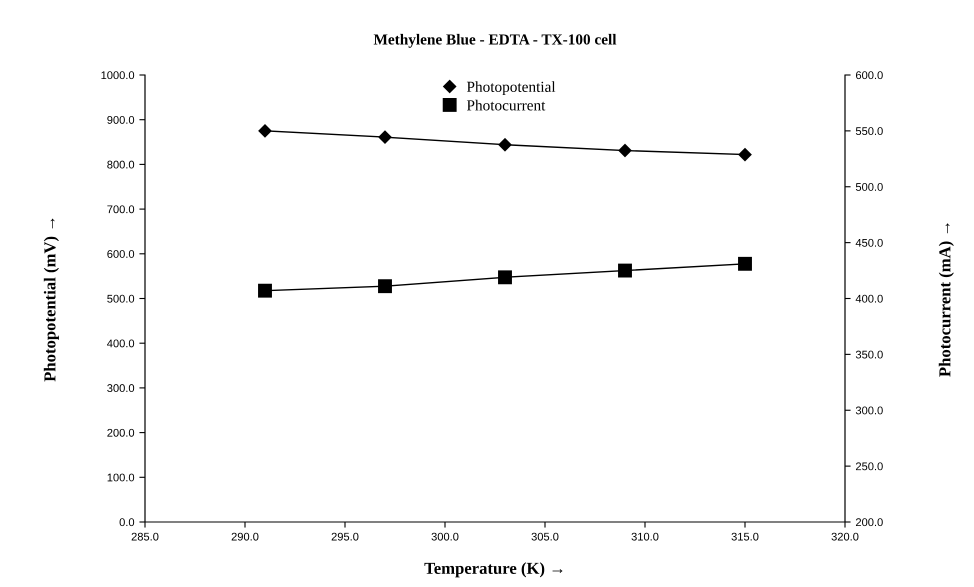 This screenshot has height=587, width=974. I want to click on chart-title: Methylene Blue - EDTA - TX-100 cell, so click(495, 41).